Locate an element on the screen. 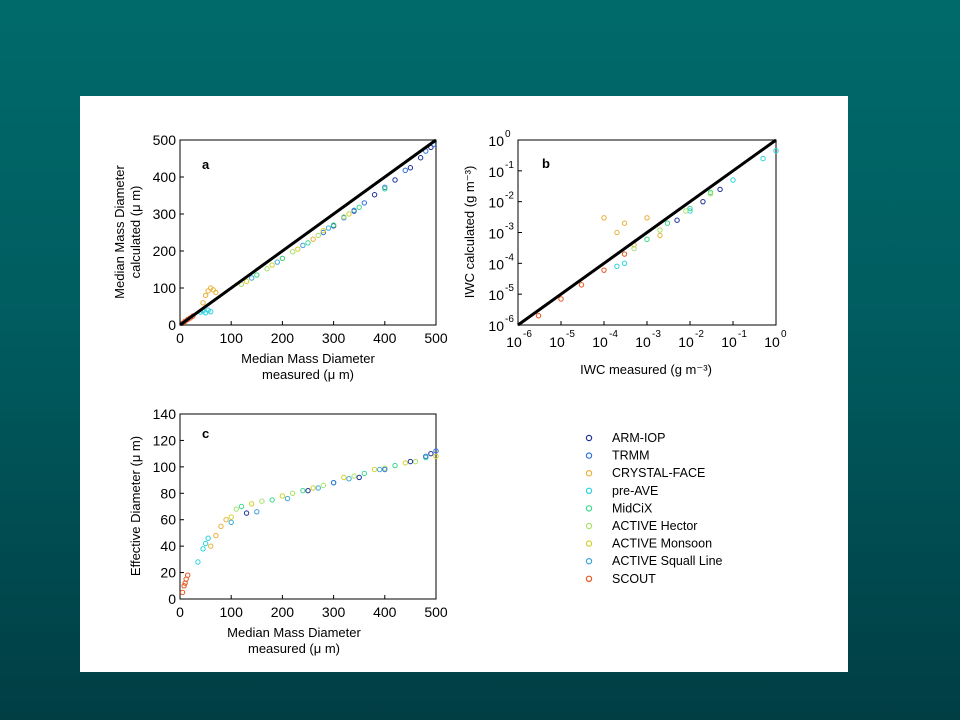 The height and width of the screenshot is (720, 960). panel-b-x-ticks: 10 -6 10 -5 10 -4 10 -3 10 -2 10 -1 10 0 is located at coordinates (646, 335).